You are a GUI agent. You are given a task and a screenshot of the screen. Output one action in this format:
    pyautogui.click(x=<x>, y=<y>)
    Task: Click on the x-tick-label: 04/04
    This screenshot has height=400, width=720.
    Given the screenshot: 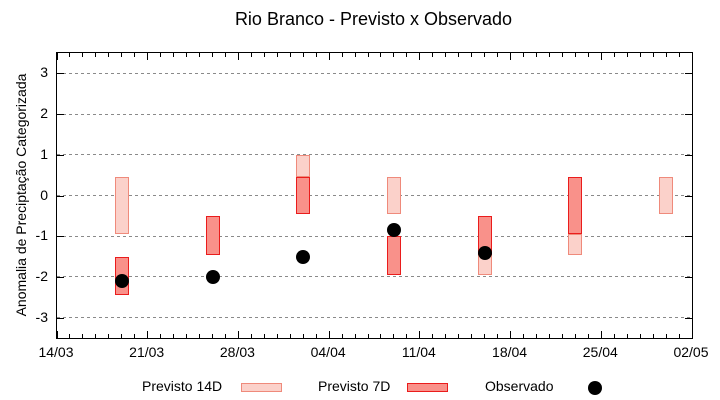 What is the action you would take?
    pyautogui.click(x=328, y=352)
    